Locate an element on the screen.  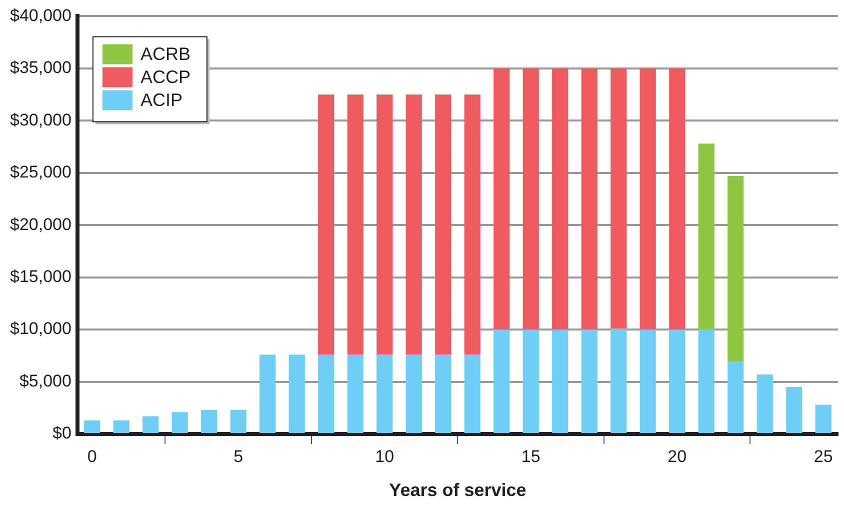
y-tick-label: $35,000 is located at coordinates (41, 68).